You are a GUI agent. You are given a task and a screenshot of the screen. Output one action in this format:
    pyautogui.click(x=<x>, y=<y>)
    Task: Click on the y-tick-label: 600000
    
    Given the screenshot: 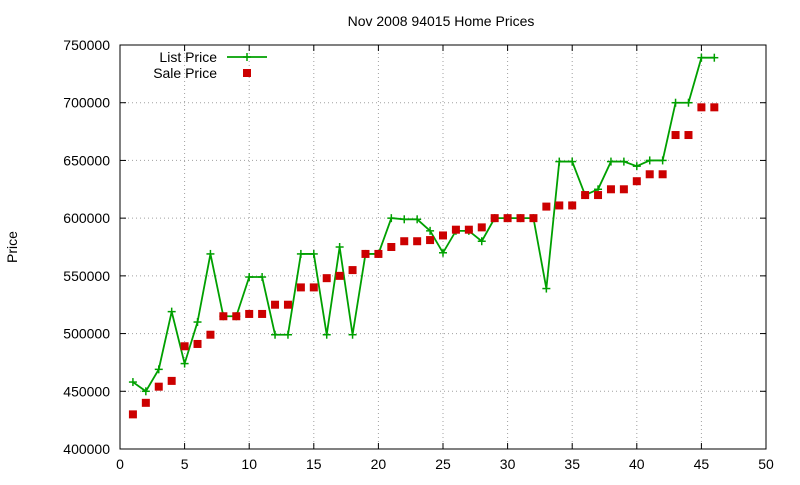 What is the action you would take?
    pyautogui.click(x=86, y=218)
    